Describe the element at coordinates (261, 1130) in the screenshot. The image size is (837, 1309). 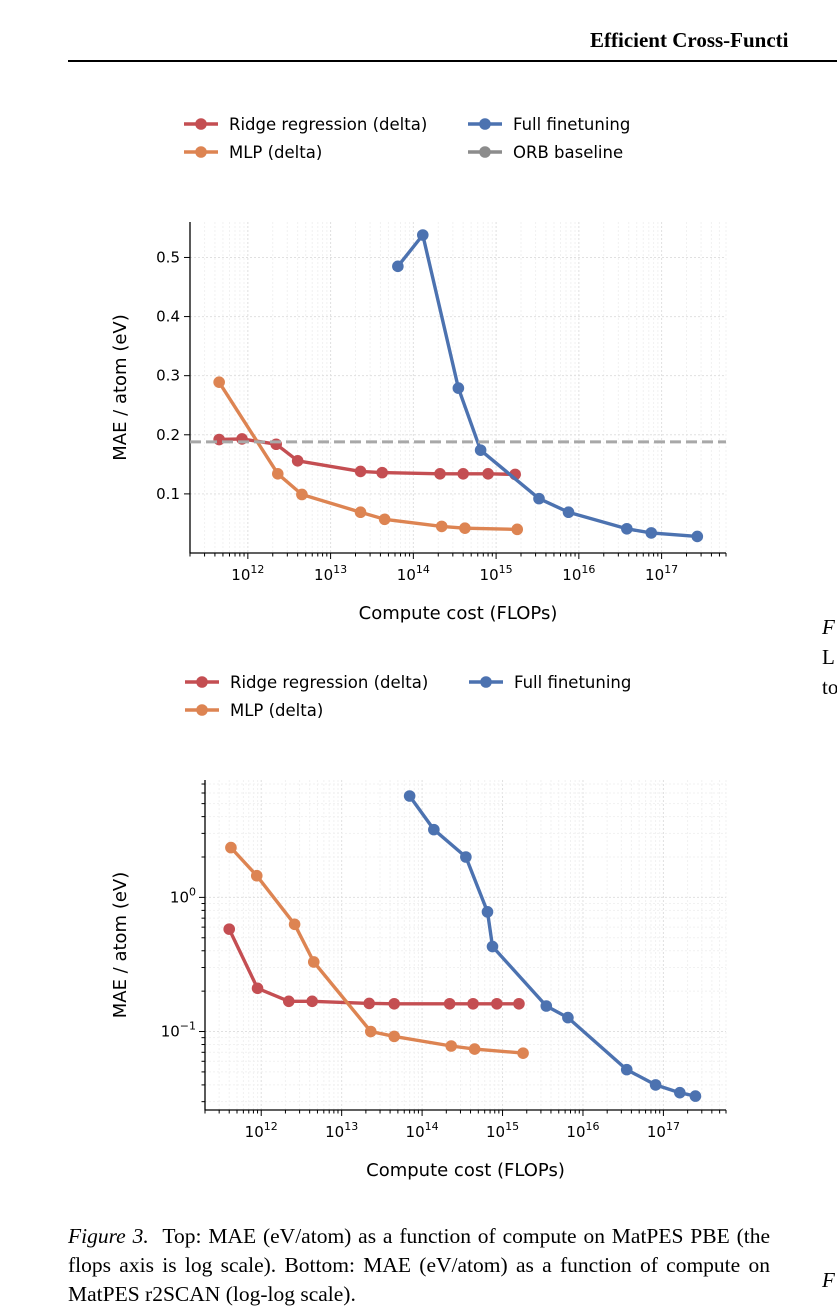
I see `bottom-x-tick-label-12: 1012` at that location.